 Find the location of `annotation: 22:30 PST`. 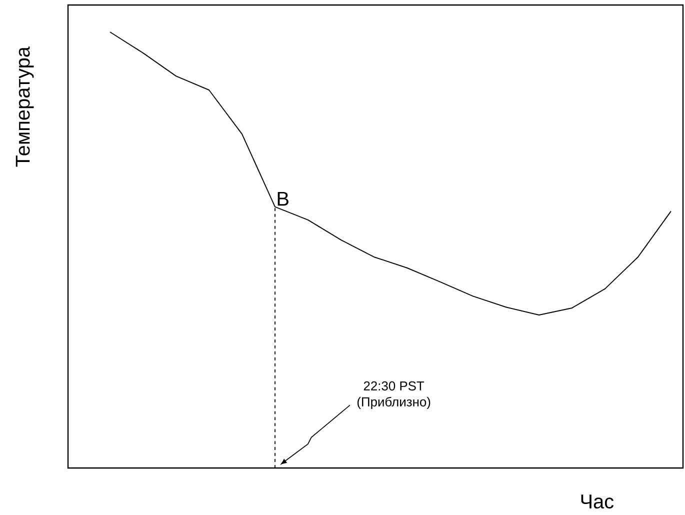

annotation: 22:30 PST is located at coordinates (394, 386).